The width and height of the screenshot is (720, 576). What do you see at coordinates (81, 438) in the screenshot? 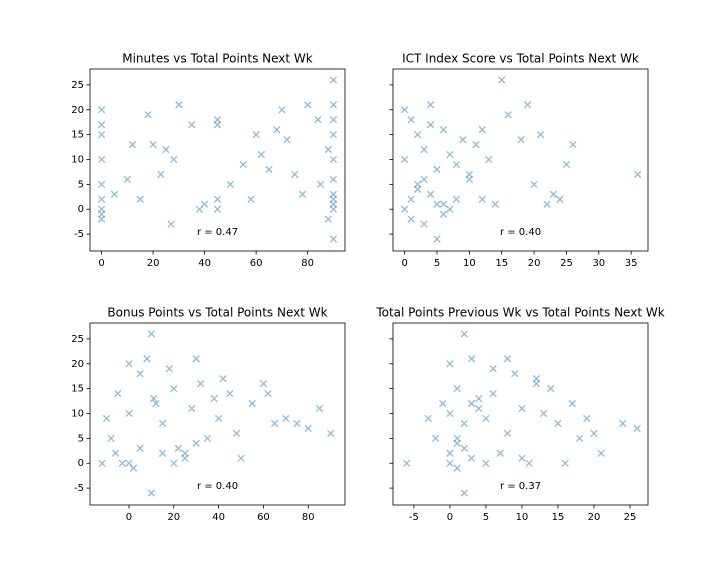
I see `y-tick-label: 5` at bounding box center [81, 438].